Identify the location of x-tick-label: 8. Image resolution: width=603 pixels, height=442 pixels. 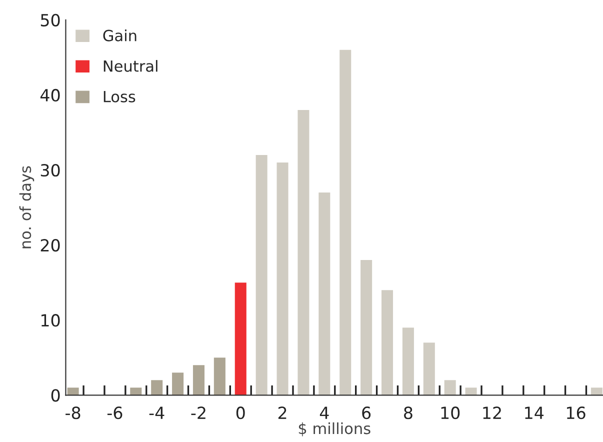
(408, 413).